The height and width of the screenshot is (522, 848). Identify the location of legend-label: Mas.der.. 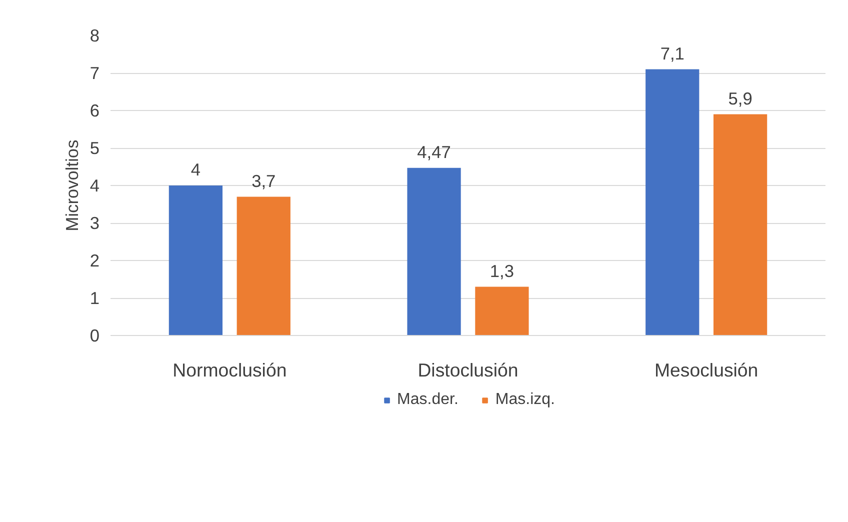
(427, 400).